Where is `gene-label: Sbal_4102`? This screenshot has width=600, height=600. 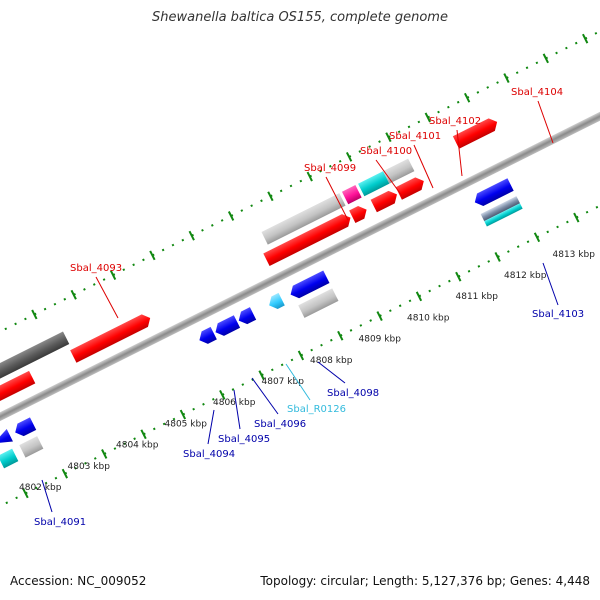
gene-label: Sbal_4102 is located at coordinates (455, 121).